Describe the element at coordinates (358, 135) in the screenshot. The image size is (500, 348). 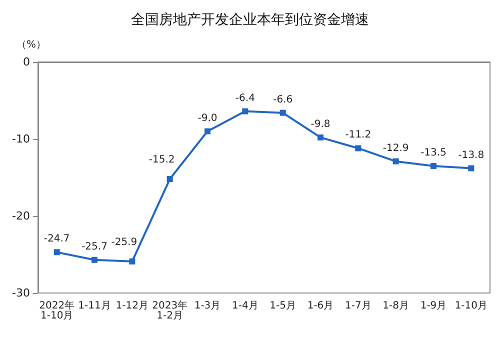
I see `data-label: -11.2` at that location.